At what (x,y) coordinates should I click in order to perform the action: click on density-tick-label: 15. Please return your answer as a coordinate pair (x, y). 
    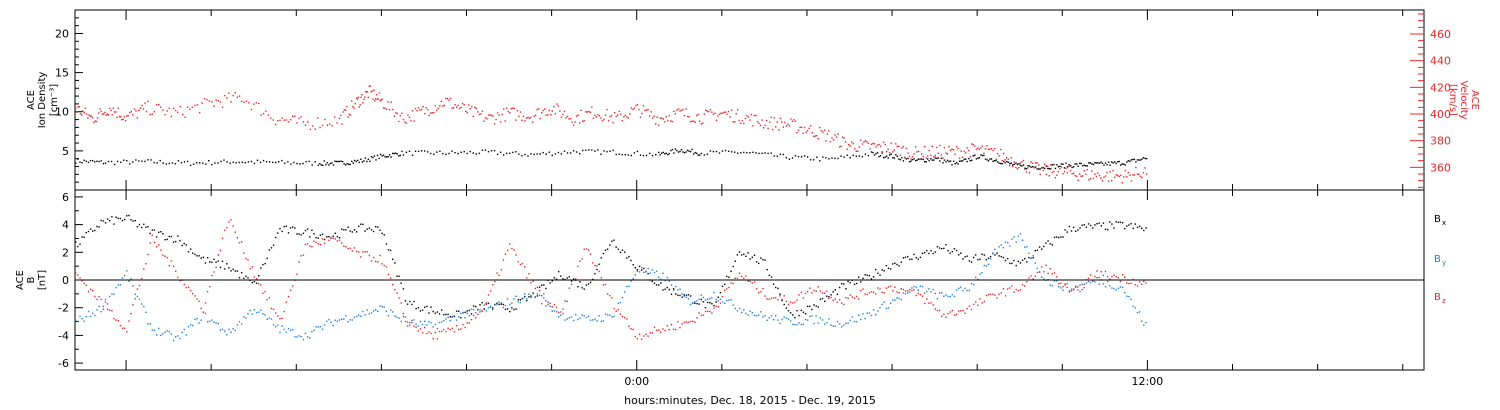
    Looking at the image, I should click on (62, 73).